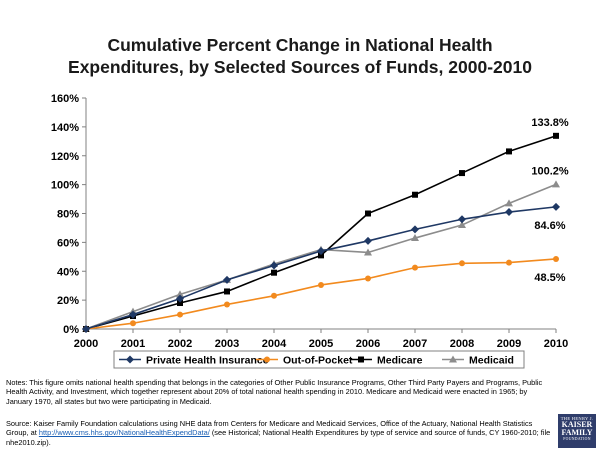 The width and height of the screenshot is (600, 450). I want to click on logo-line2b: FAMILY, so click(577, 432).